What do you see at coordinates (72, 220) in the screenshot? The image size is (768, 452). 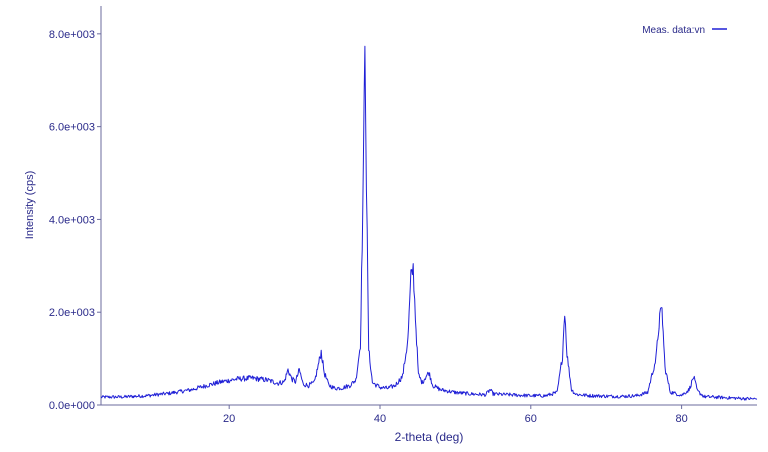 I see `y-tick-label: 4.0e+003` at bounding box center [72, 220].